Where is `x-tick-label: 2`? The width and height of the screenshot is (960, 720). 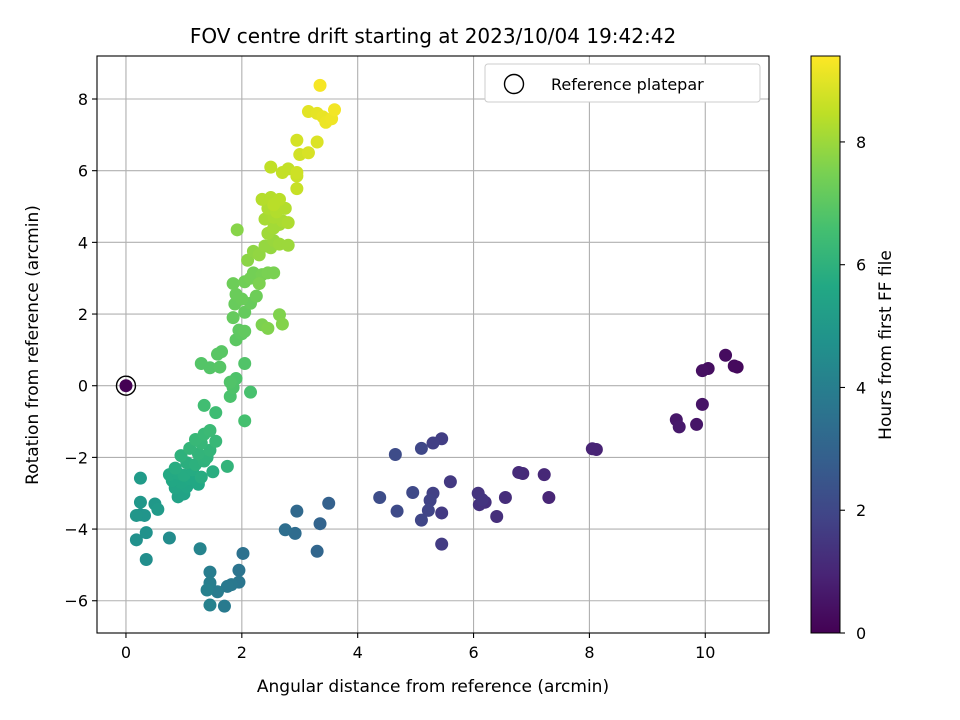
x-tick-label: 2 is located at coordinates (242, 652).